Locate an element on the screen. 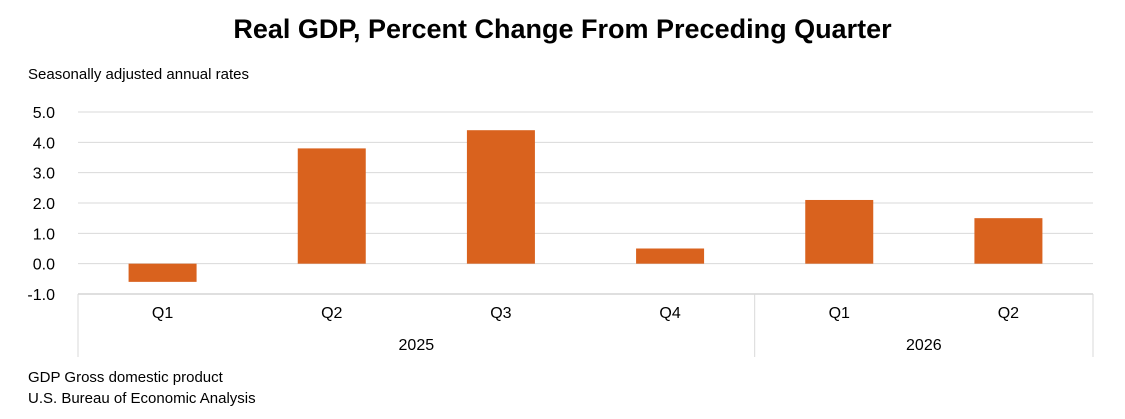 The image size is (1125, 419). y-axis-ticks: 5.0 4.0 3.0 2.0 1.0 0.0 -1.0 is located at coordinates (41, 204).